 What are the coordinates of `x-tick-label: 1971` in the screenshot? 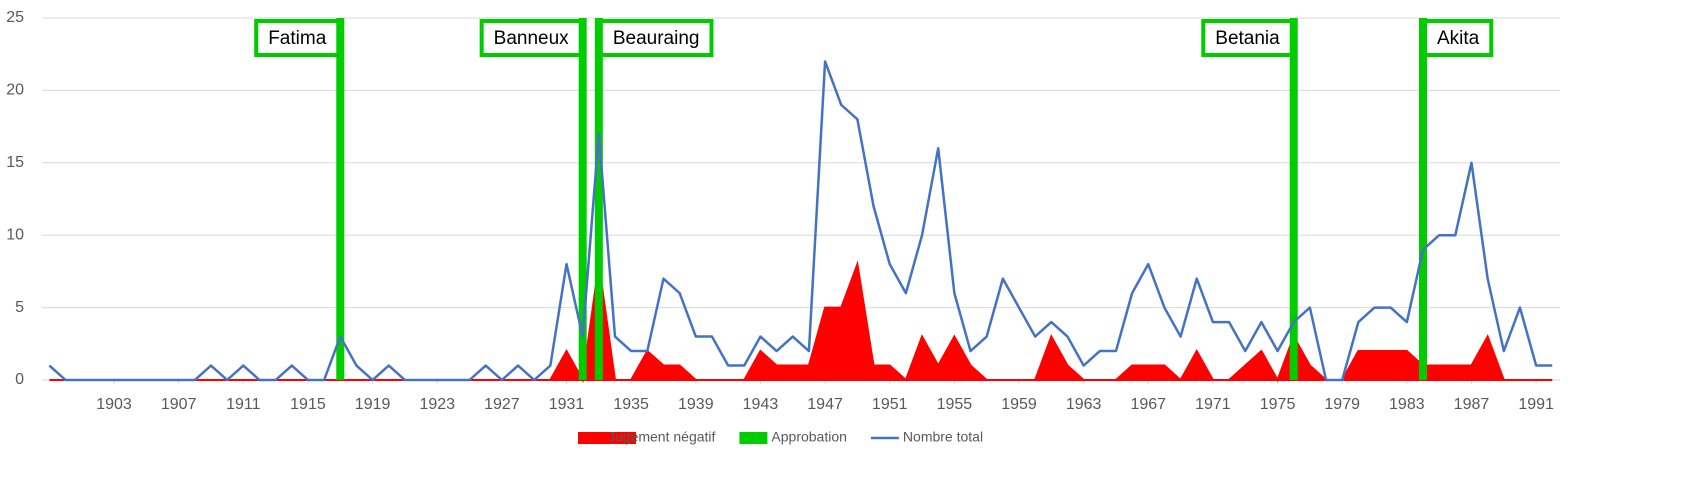 It's located at (1213, 404).